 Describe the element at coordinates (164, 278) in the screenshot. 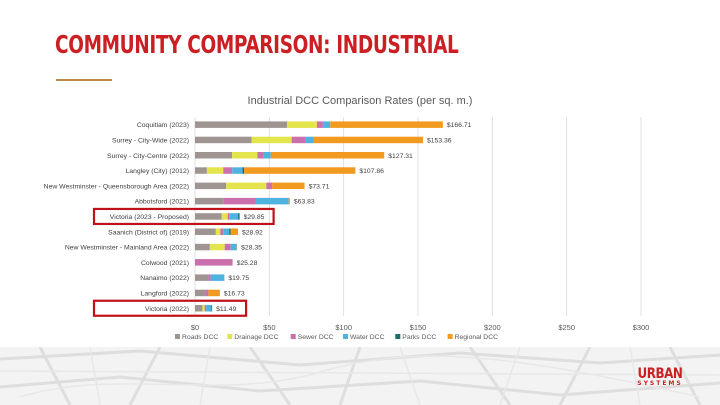

I see `category-label: Nanaimo (2022)` at that location.